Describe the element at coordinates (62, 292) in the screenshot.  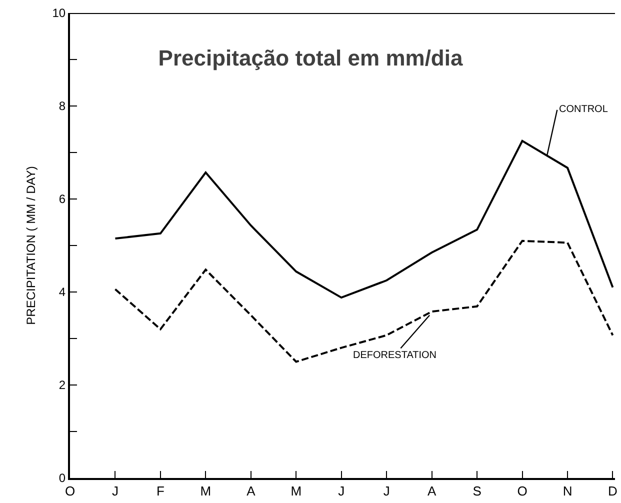
I see `y-tick-label: 4` at that location.